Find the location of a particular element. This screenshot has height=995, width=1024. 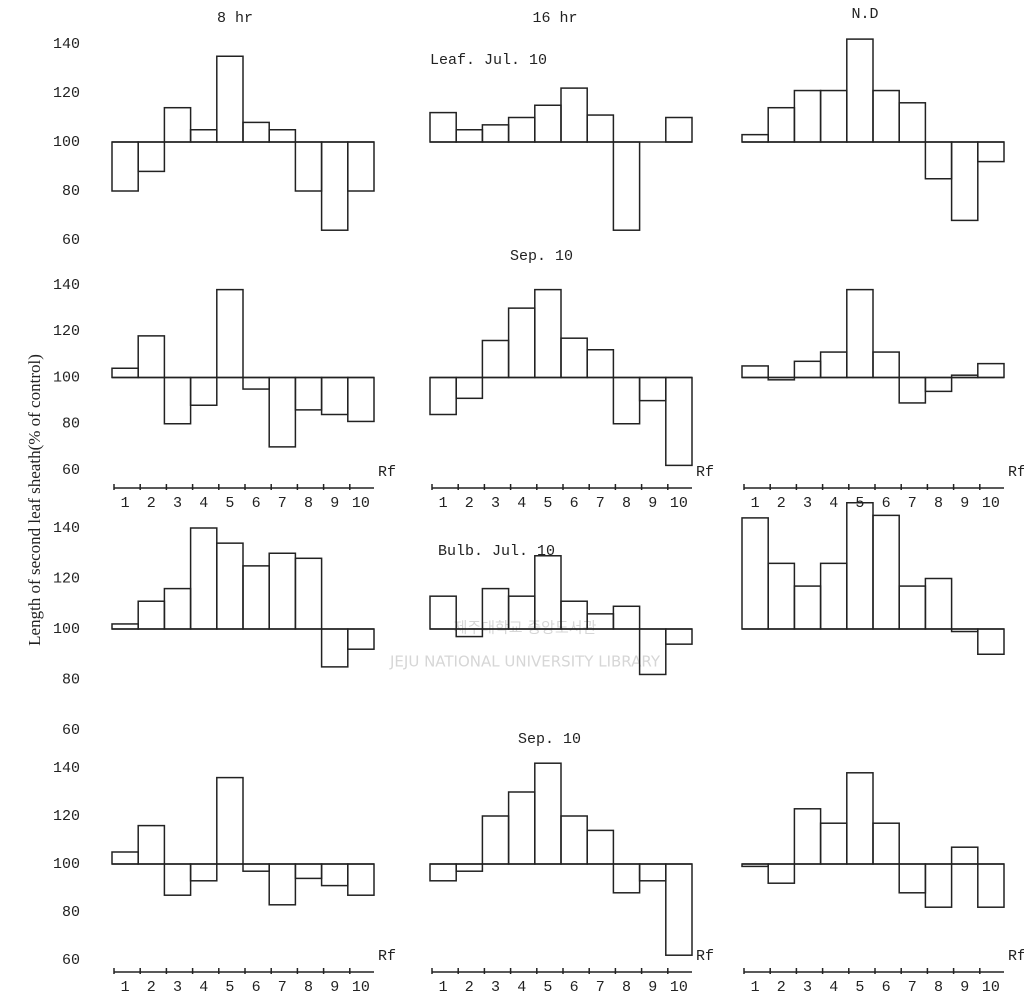

row-title: Leaf. Jul. 10 is located at coordinates (488, 60).